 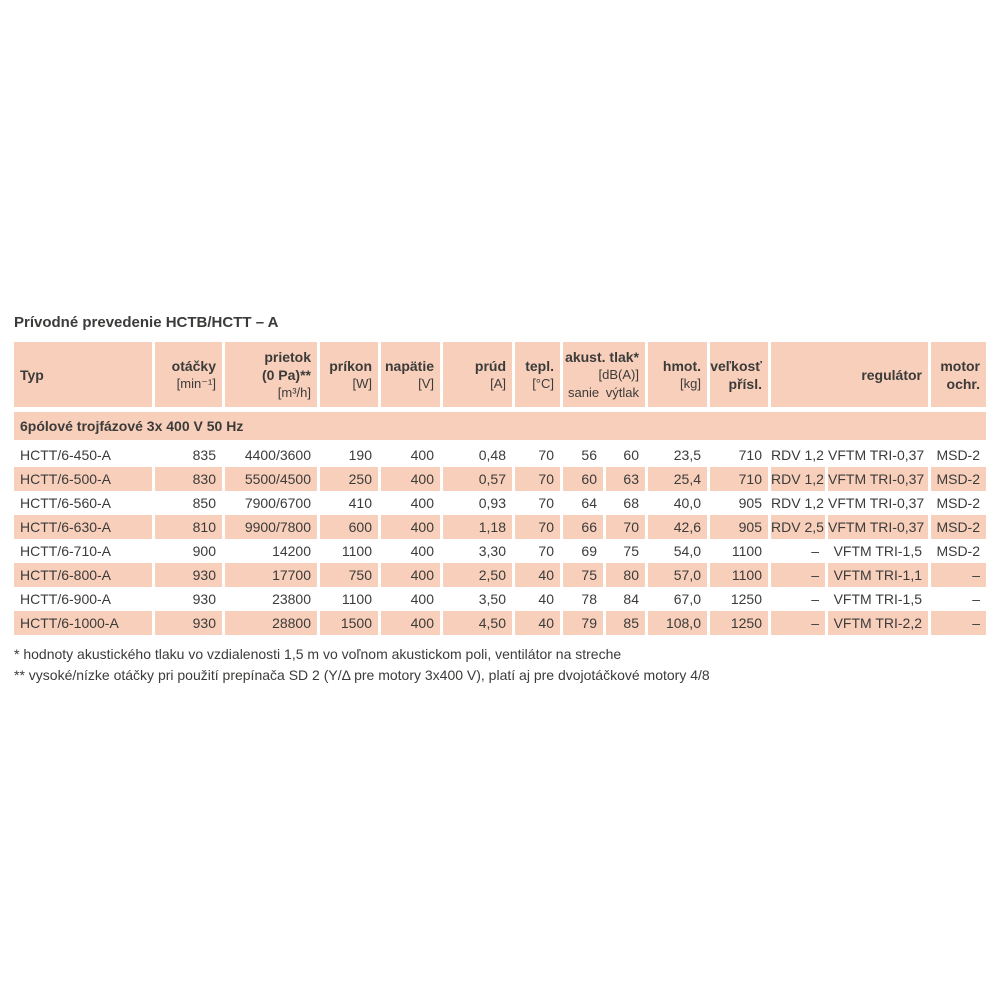 I want to click on header-prud-label: prúd, so click(x=490, y=365).